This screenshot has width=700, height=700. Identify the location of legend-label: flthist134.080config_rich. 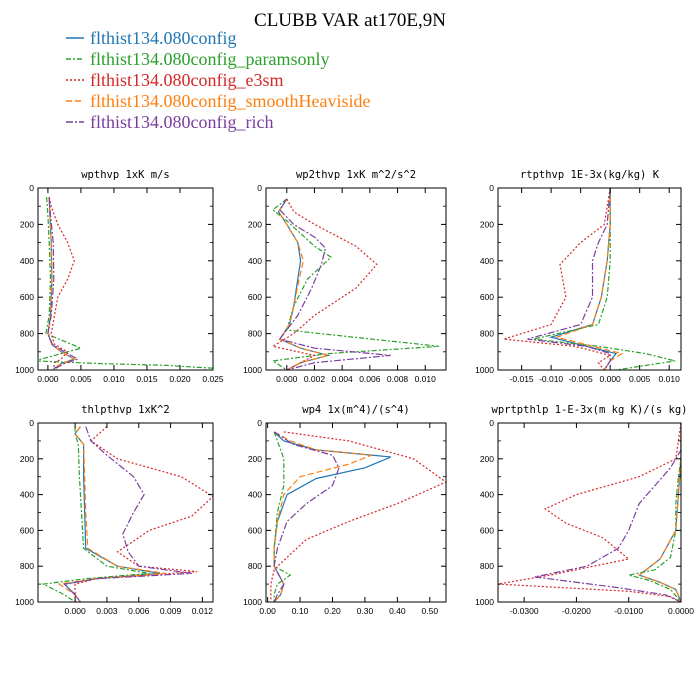
(181, 122).